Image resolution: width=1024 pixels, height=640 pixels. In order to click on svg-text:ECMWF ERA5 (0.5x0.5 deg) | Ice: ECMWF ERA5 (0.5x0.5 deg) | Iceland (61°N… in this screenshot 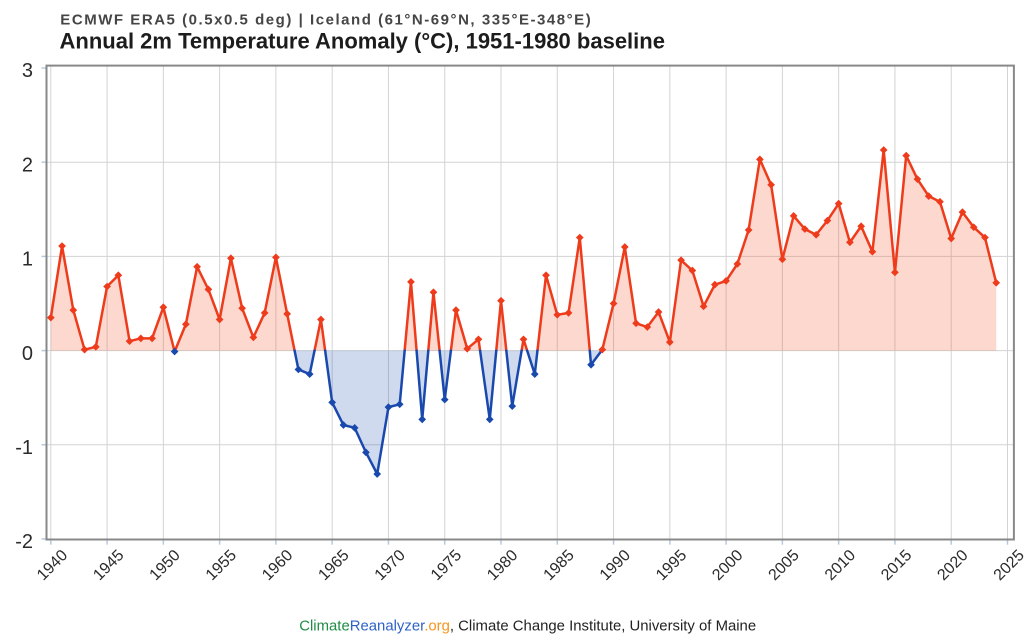, I will do `click(326, 19)`.